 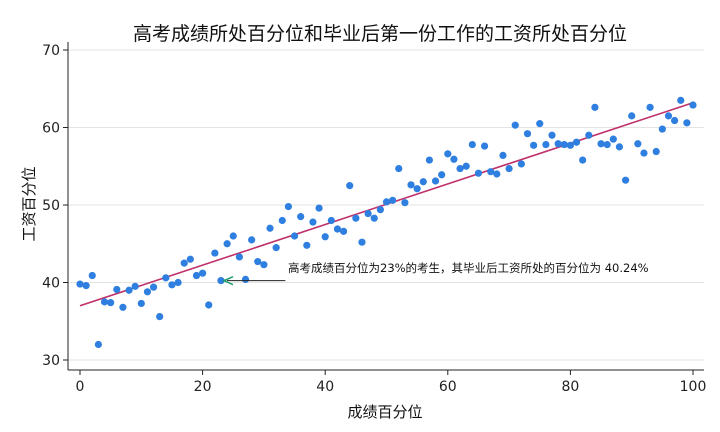 What do you see at coordinates (51, 361) in the screenshot?
I see `y-tick-label-30: 30` at bounding box center [51, 361].